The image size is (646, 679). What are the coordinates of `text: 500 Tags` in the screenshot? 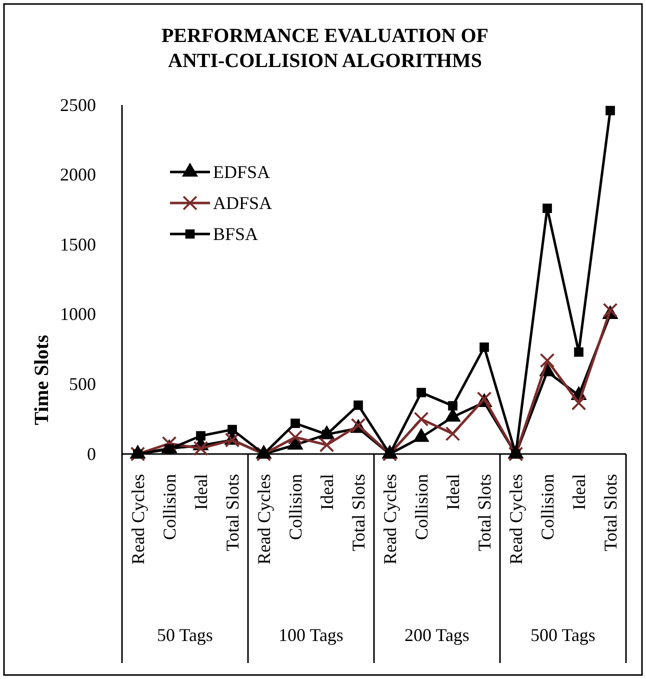 It's located at (563, 635).